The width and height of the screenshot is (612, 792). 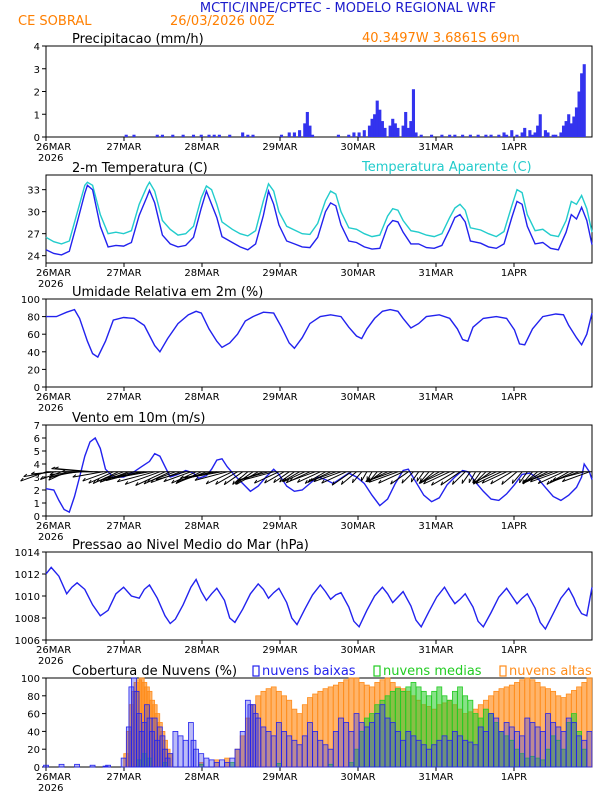 I want to click on x-tick-label: 26MAR, so click(x=53, y=650).